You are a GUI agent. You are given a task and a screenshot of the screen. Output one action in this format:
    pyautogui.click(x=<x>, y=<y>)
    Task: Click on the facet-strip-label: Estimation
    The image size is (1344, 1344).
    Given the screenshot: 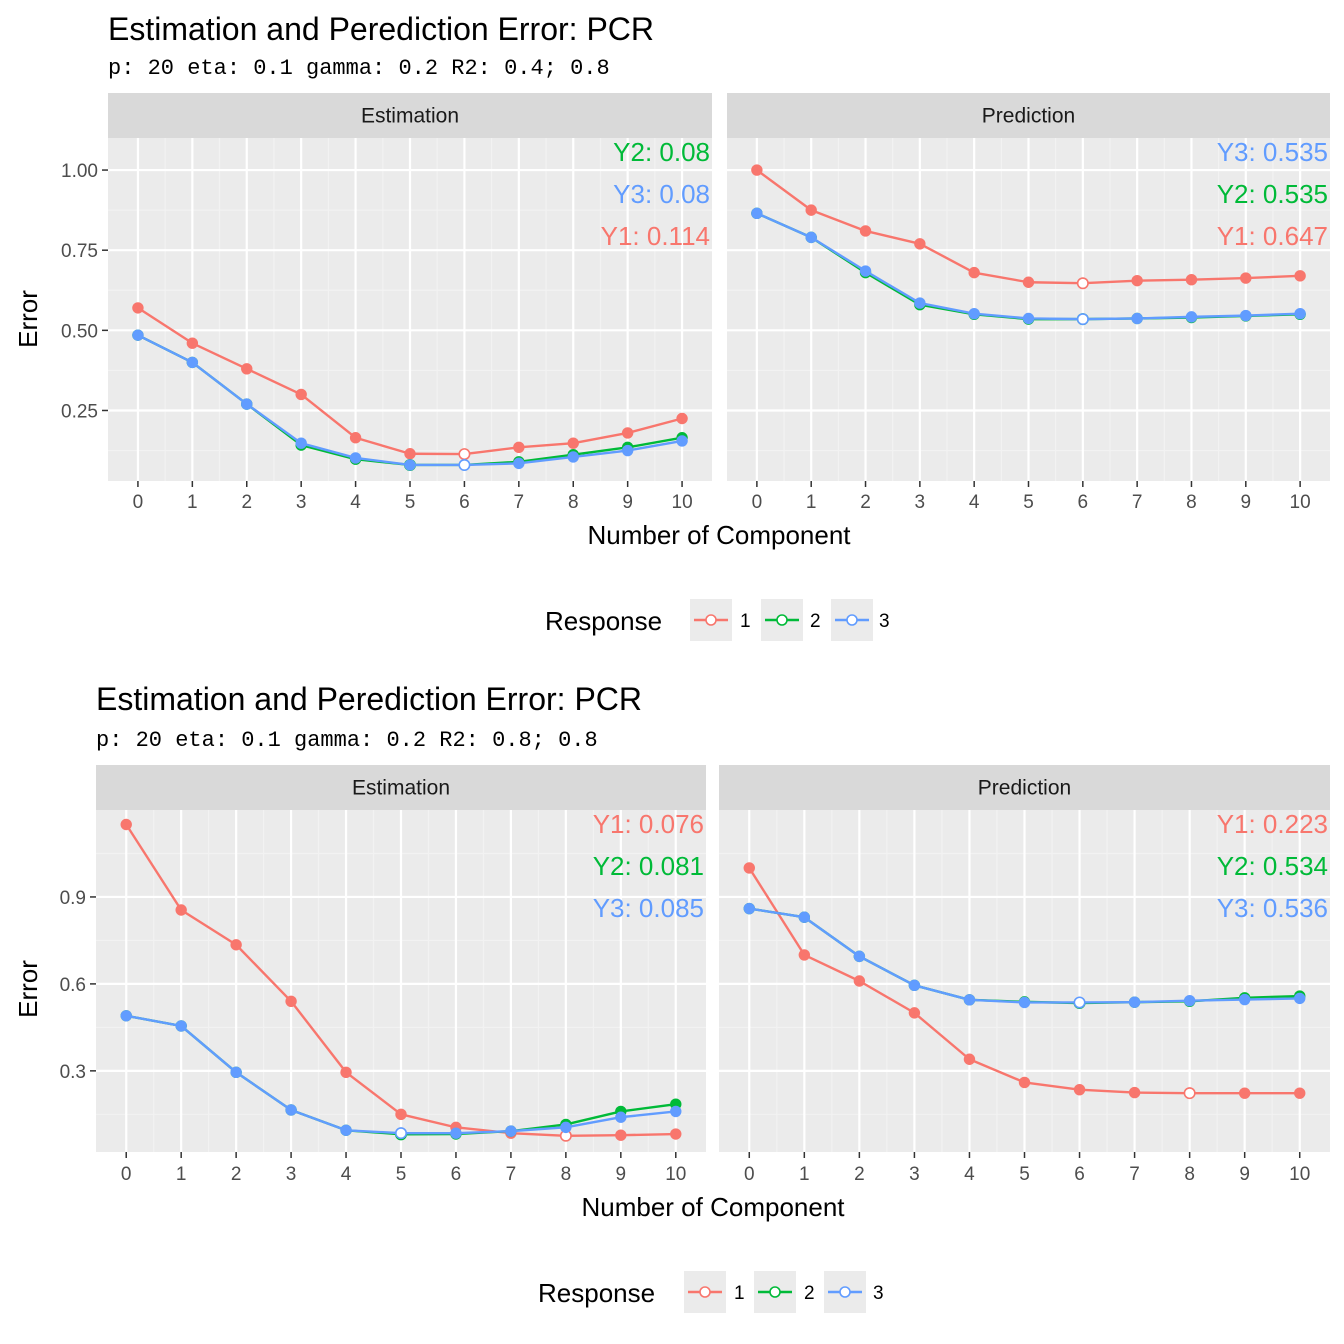 What is the action you would take?
    pyautogui.click(x=401, y=788)
    